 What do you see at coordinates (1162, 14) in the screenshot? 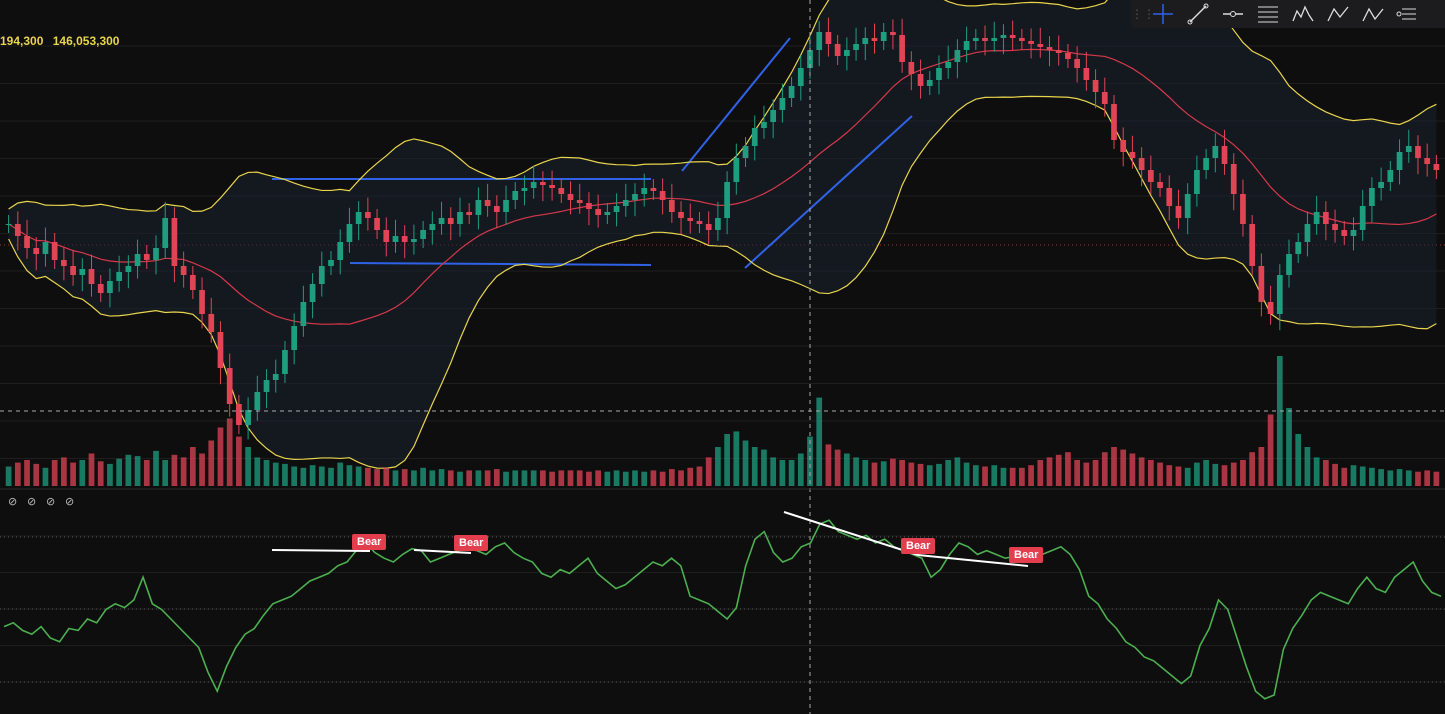
I see `crosshair-tool-icon` at bounding box center [1162, 14].